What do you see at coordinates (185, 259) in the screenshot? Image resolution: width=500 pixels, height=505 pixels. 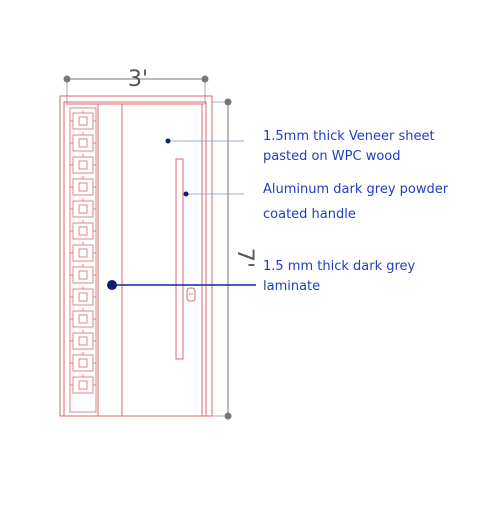 I see `door-handle` at bounding box center [185, 259].